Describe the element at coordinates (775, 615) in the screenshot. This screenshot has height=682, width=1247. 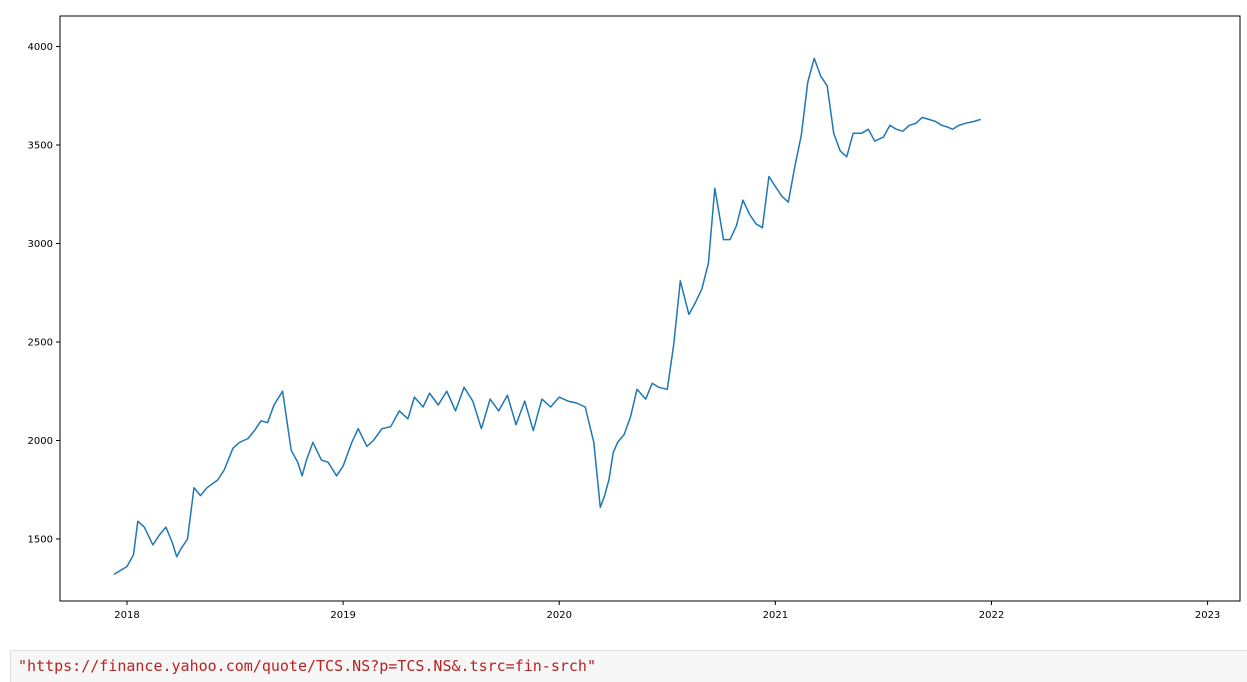
I see `x-tick-label: 2021` at that location.